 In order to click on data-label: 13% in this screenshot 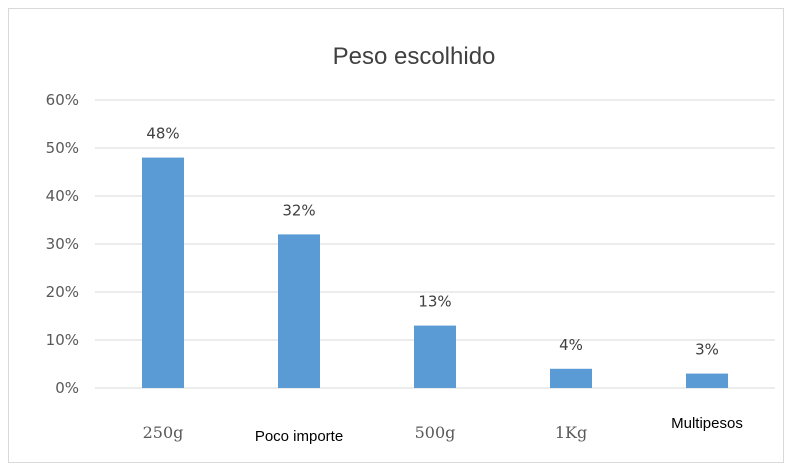, I will do `click(434, 302)`.